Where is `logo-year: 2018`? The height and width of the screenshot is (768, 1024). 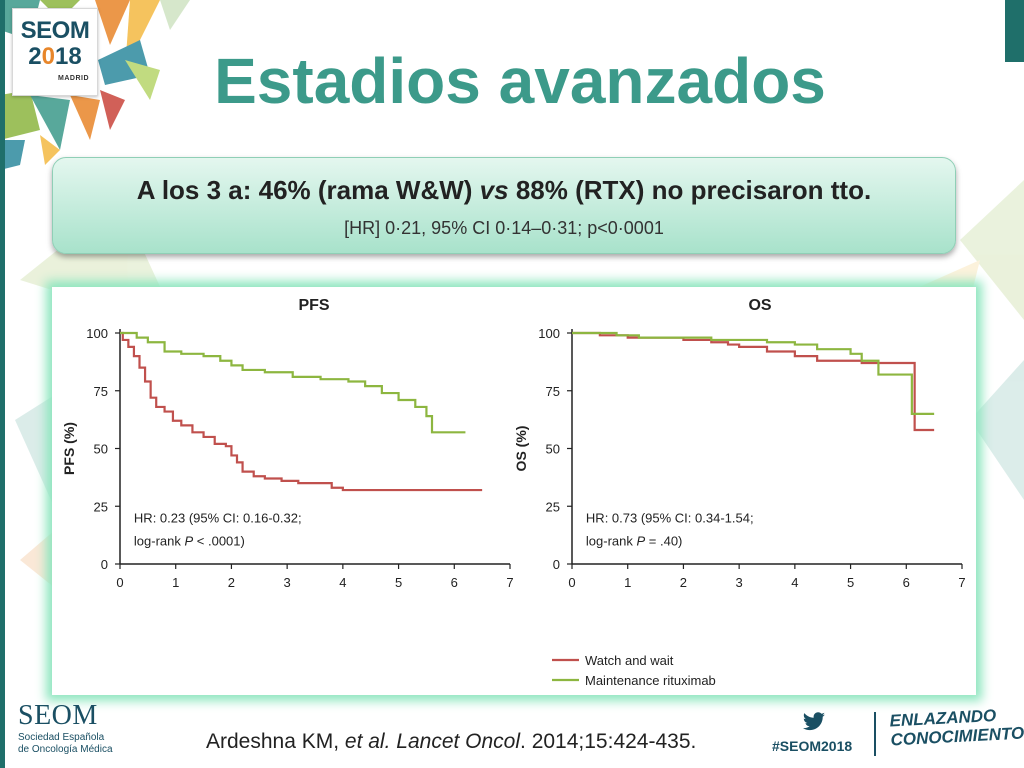 logo-year: 2018 is located at coordinates (55, 56).